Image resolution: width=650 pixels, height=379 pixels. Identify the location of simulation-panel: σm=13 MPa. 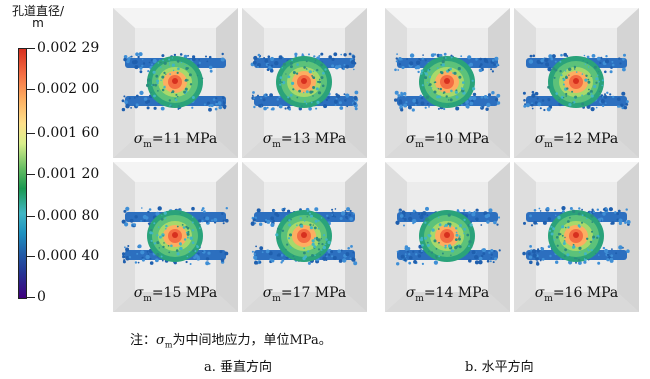
(304, 83).